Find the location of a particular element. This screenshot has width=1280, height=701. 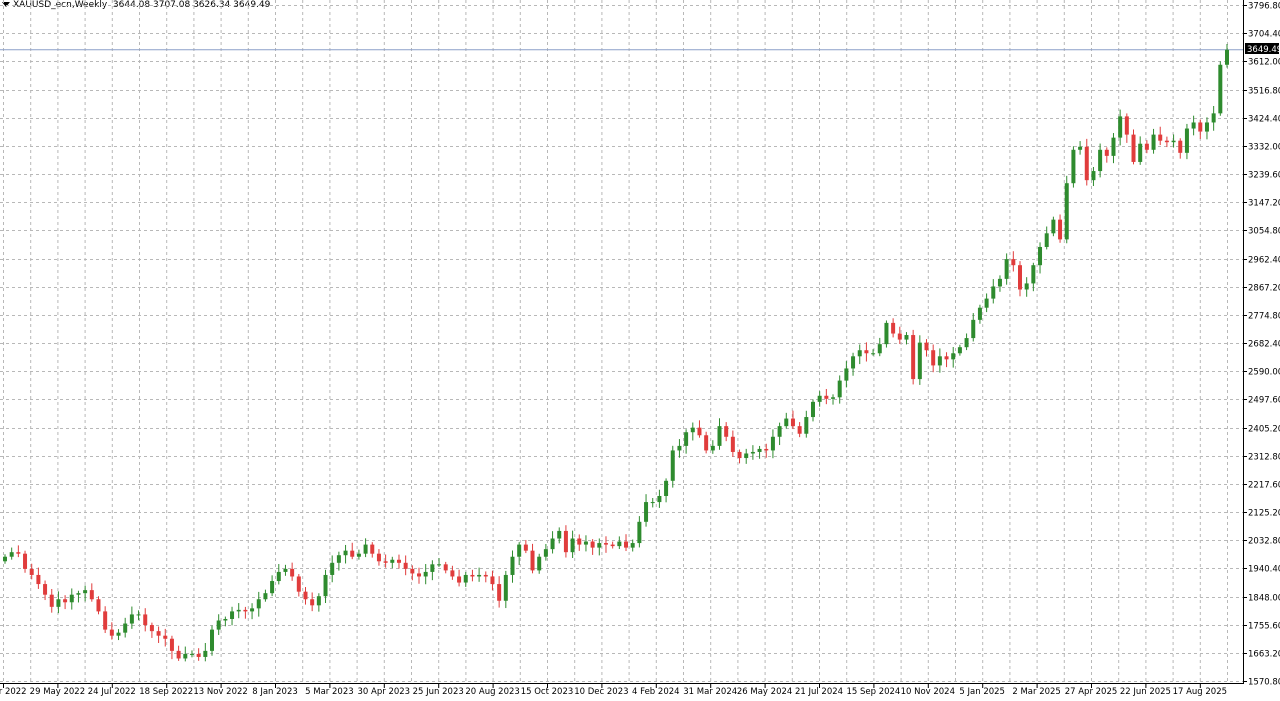

y-tick-label: 3332.00 is located at coordinates (1264, 148).